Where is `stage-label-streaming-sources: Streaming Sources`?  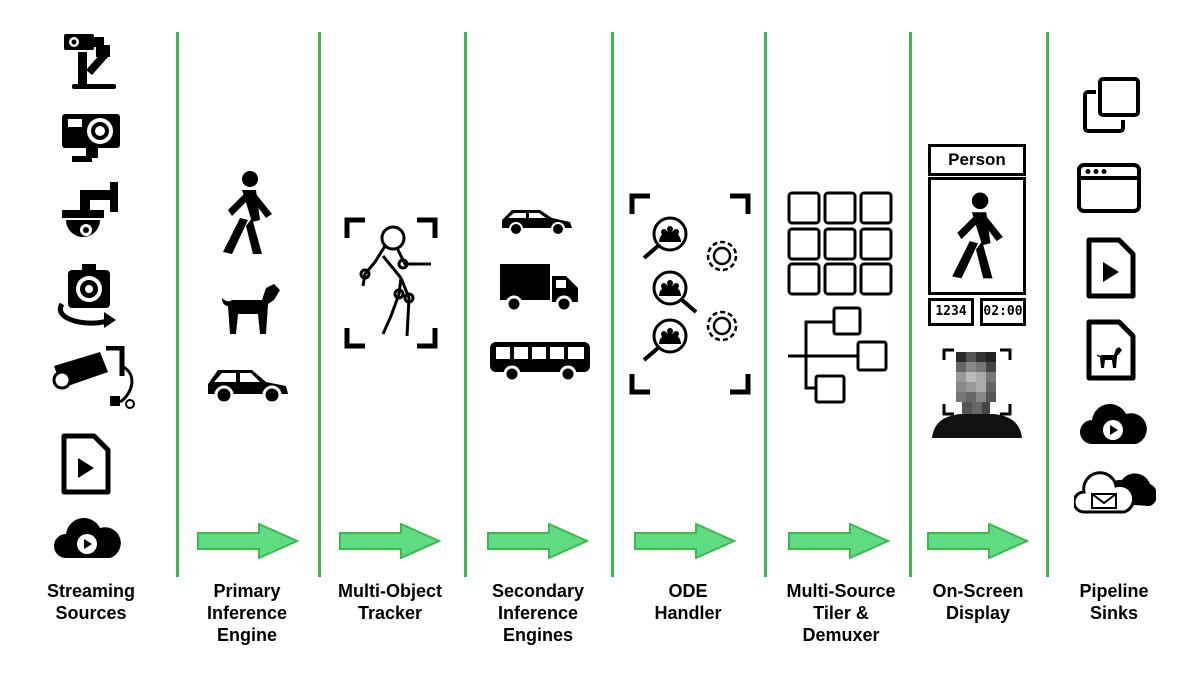
stage-label-streaming-sources: Streaming Sources is located at coordinates (91, 602).